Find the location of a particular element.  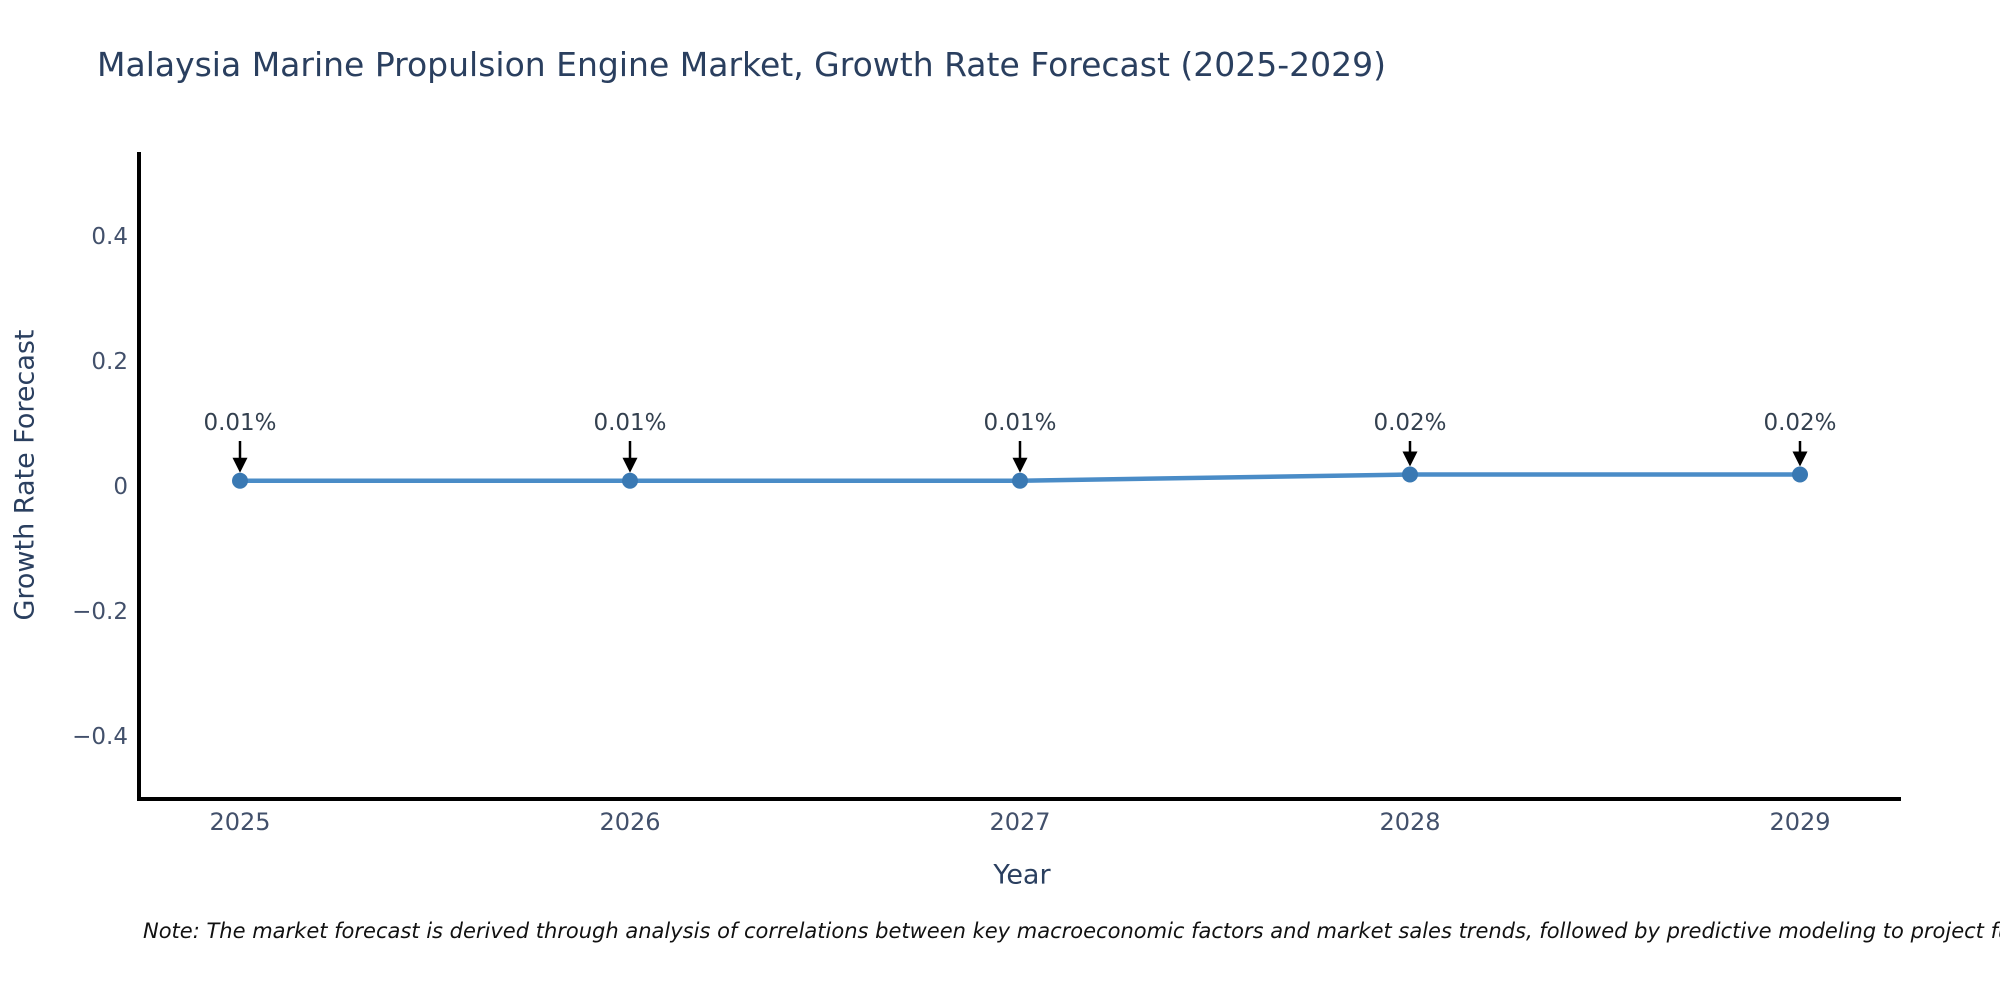

x-axis-title: Year is located at coordinates (1022, 875).